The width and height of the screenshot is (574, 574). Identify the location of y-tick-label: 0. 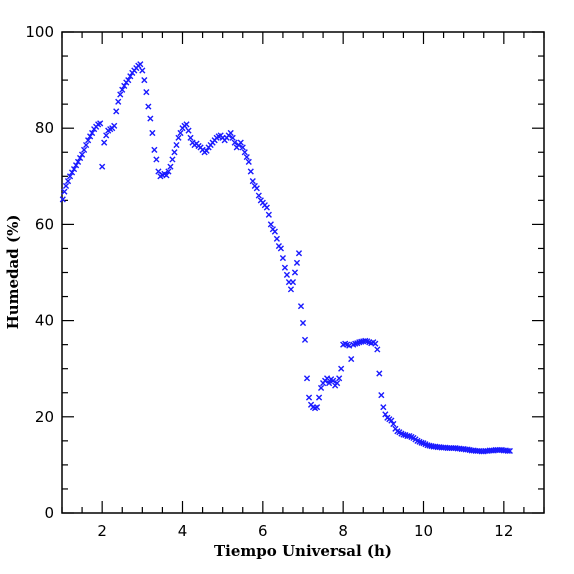
(49, 513).